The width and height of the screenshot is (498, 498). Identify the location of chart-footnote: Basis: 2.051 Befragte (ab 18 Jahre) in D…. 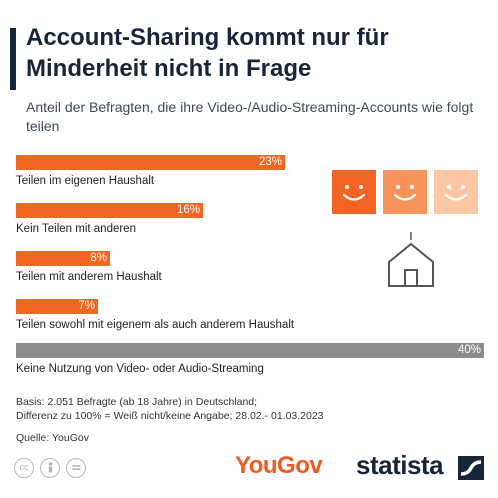
(251, 409).